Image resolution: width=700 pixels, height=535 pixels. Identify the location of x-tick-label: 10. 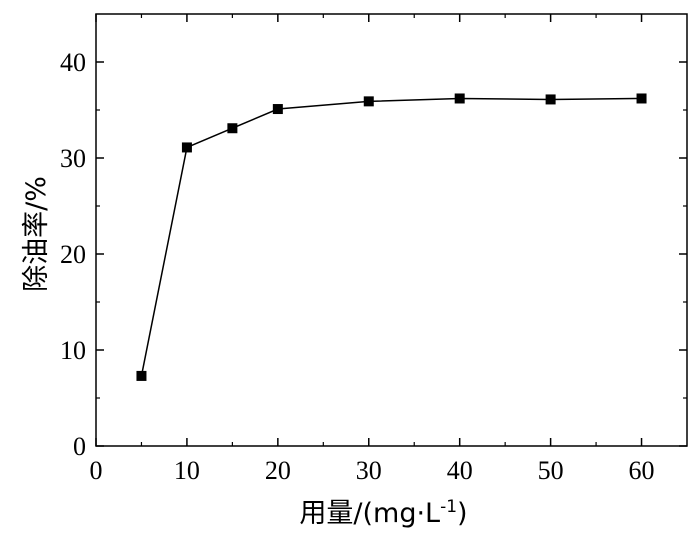
(187, 470).